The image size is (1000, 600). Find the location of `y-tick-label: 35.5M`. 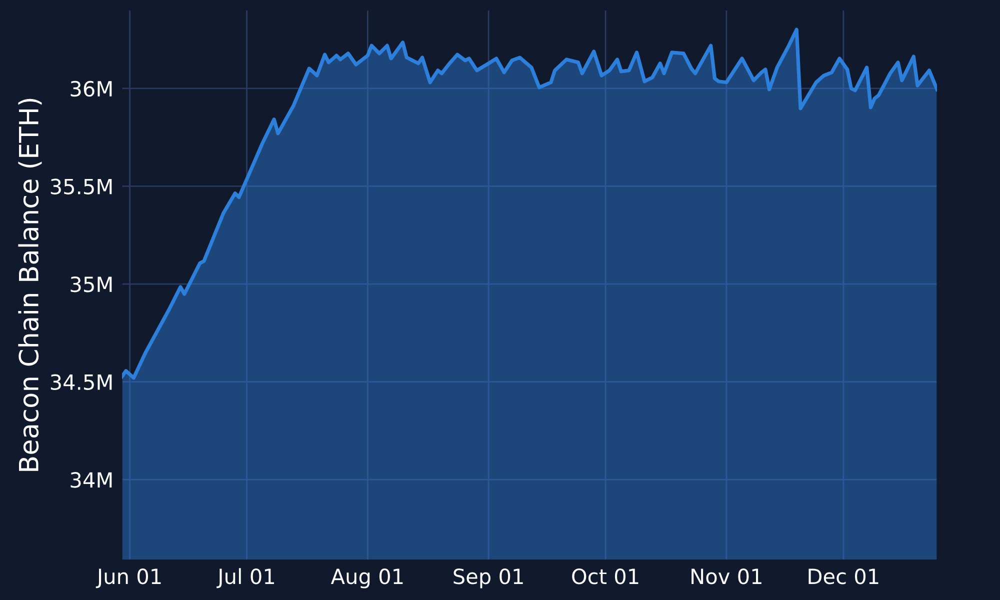

y-tick-label: 35.5M is located at coordinates (81, 186).